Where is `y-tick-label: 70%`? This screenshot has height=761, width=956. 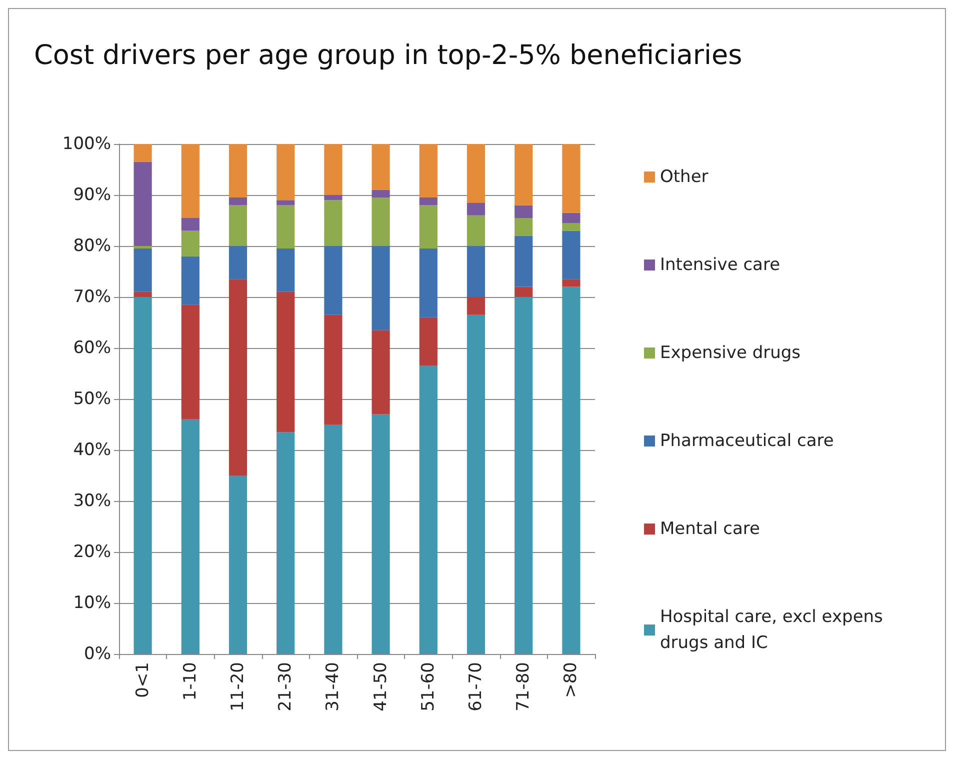 y-tick-label: 70% is located at coordinates (92, 297).